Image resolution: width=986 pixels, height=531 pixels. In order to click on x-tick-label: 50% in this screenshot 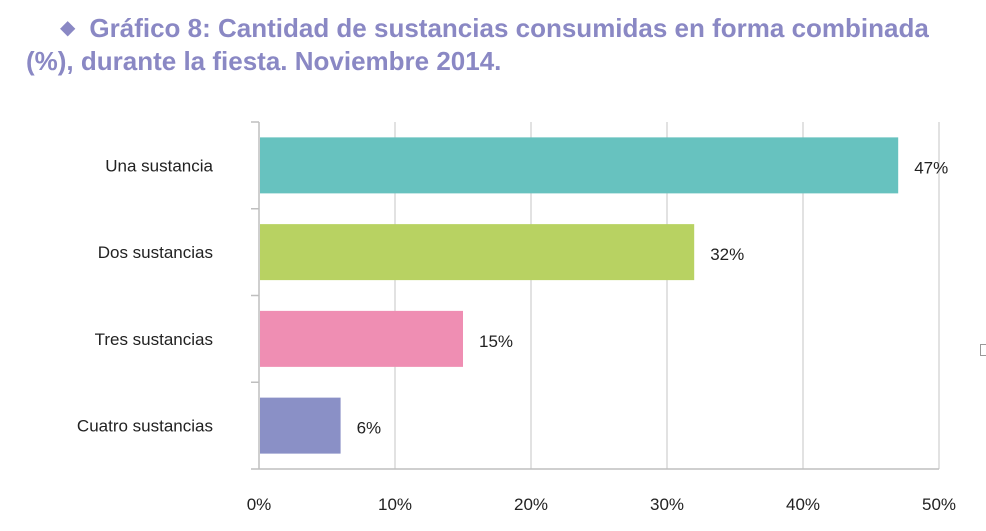, I will do `click(939, 504)`.